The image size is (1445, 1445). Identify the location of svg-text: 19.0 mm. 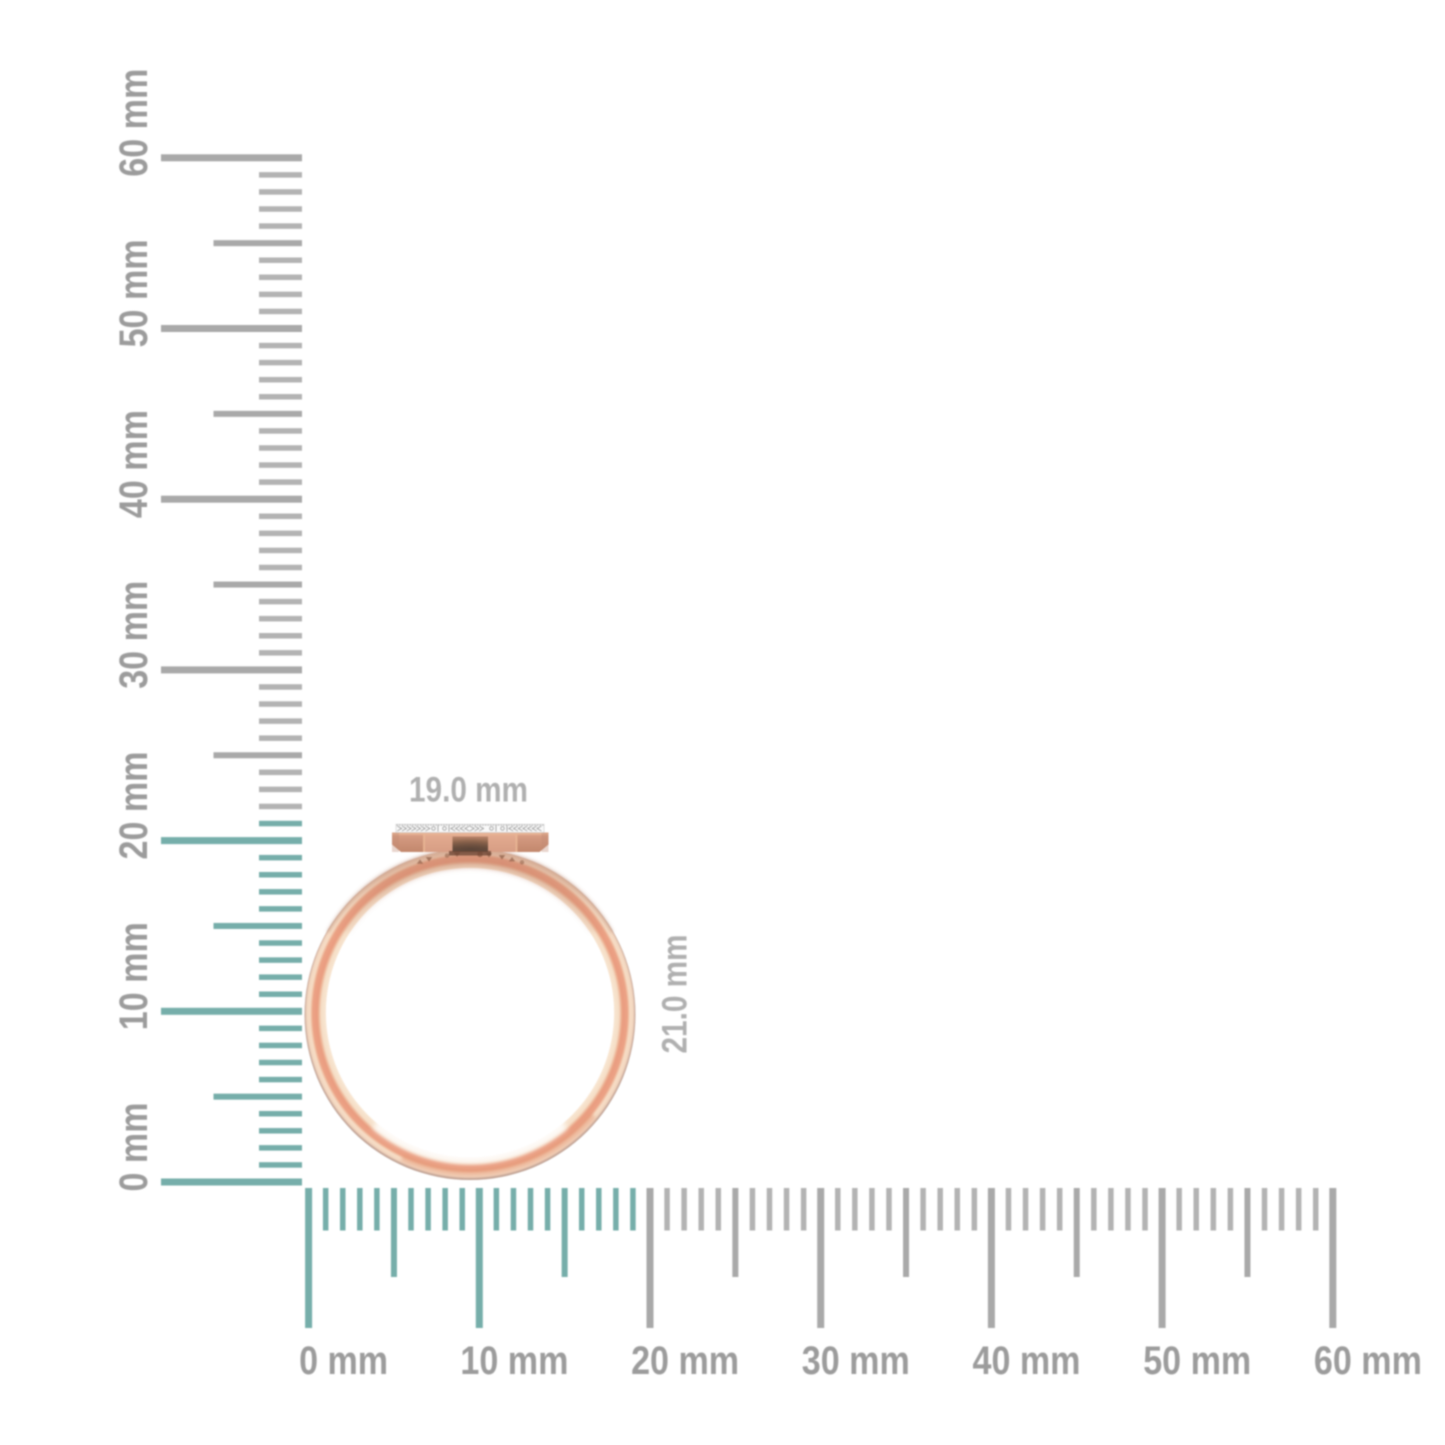
(468, 790).